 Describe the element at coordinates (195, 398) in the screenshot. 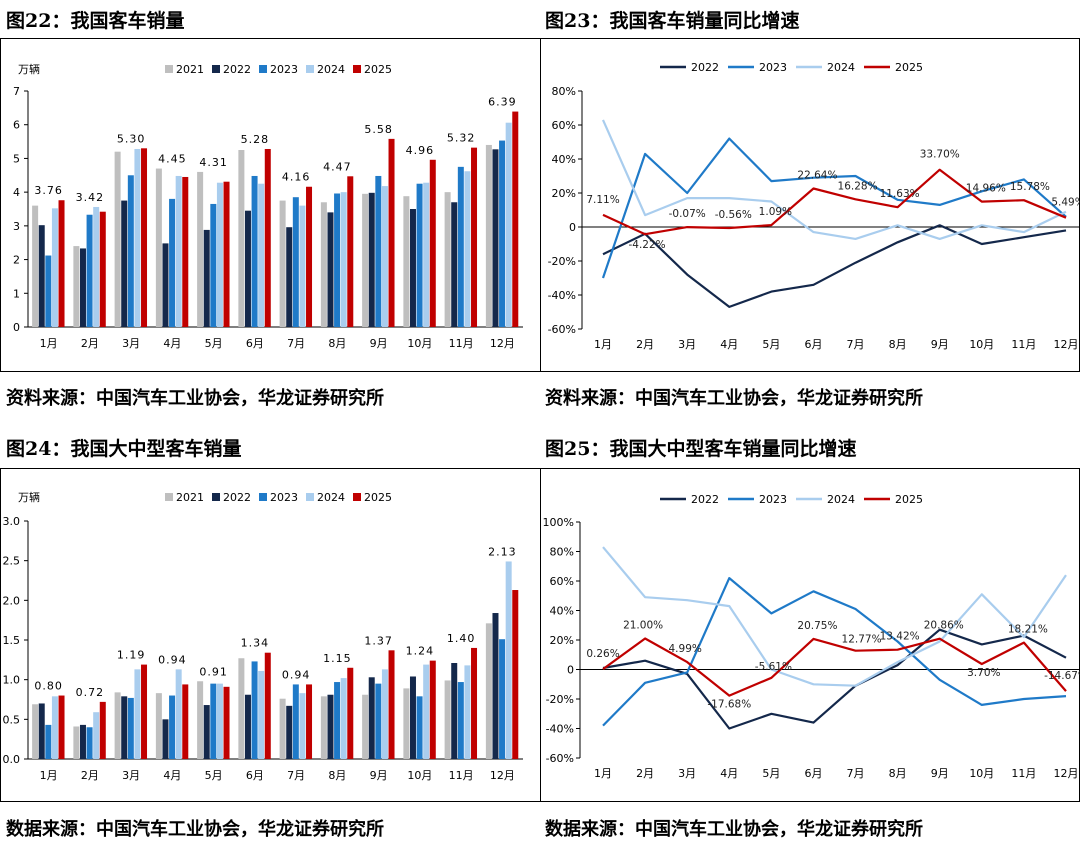

I see `figure-22-source: 资料来源：中国汽车工业协会，华龙证券研究所` at that location.